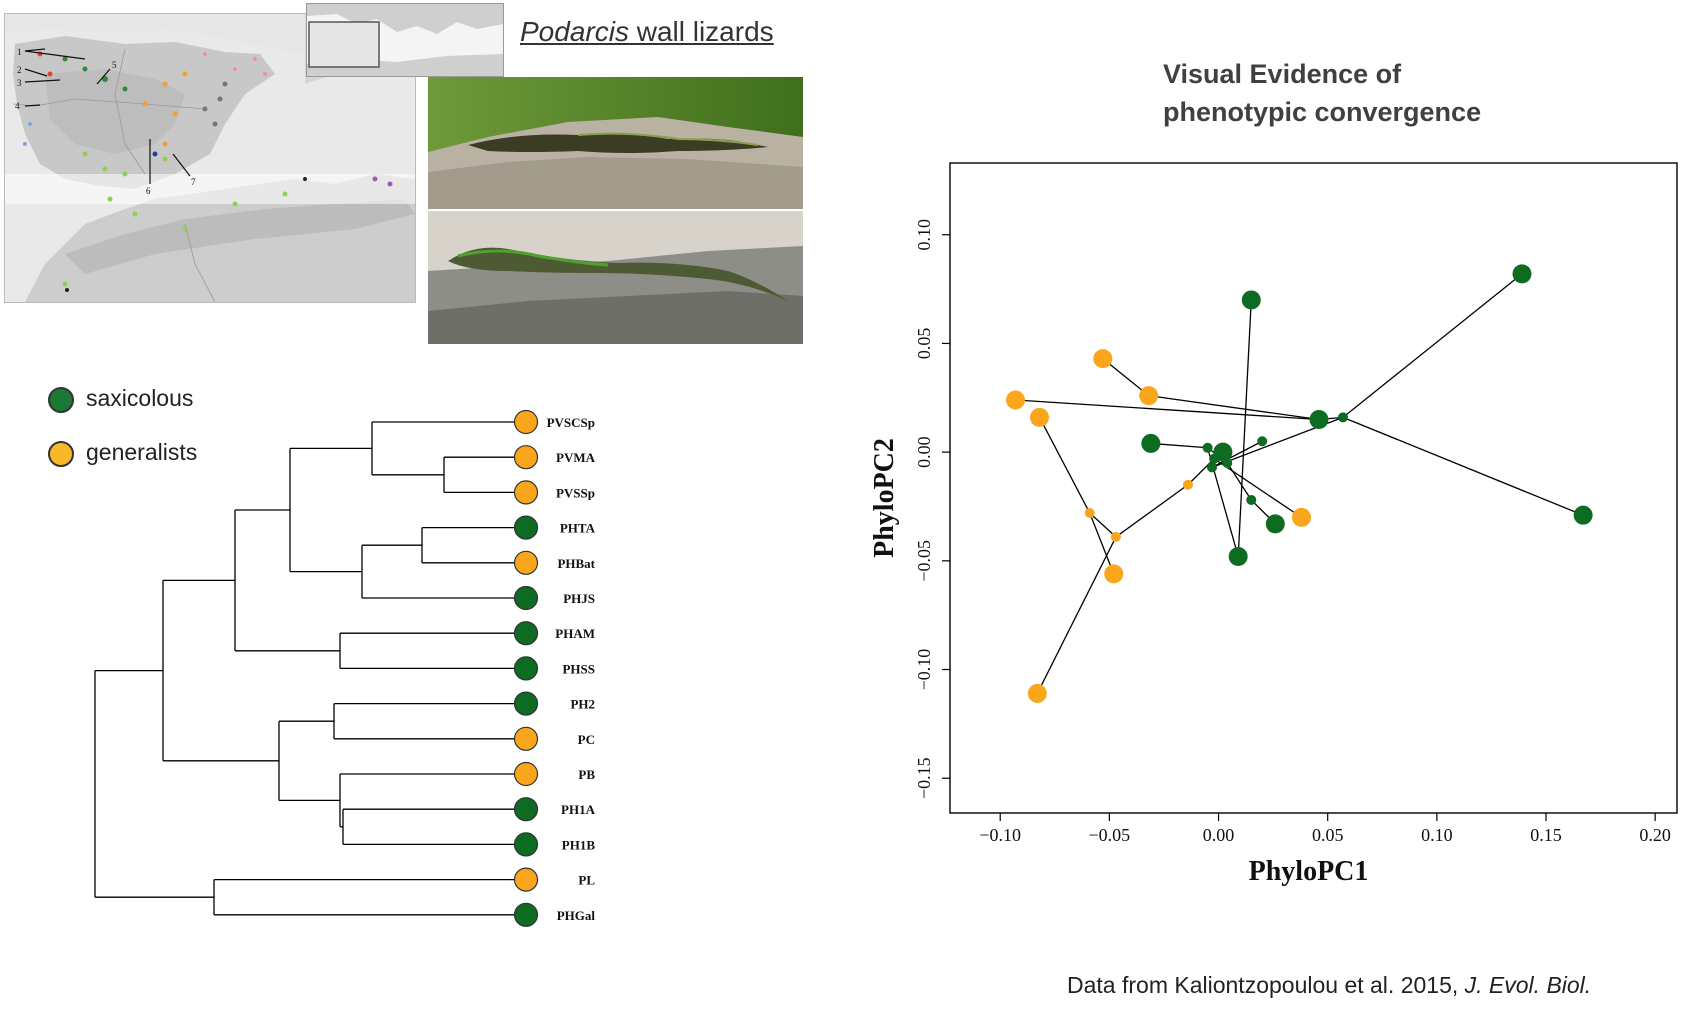  What do you see at coordinates (1528, 985) in the screenshot?
I see `source-journal: J. Evol. Biol.` at bounding box center [1528, 985].